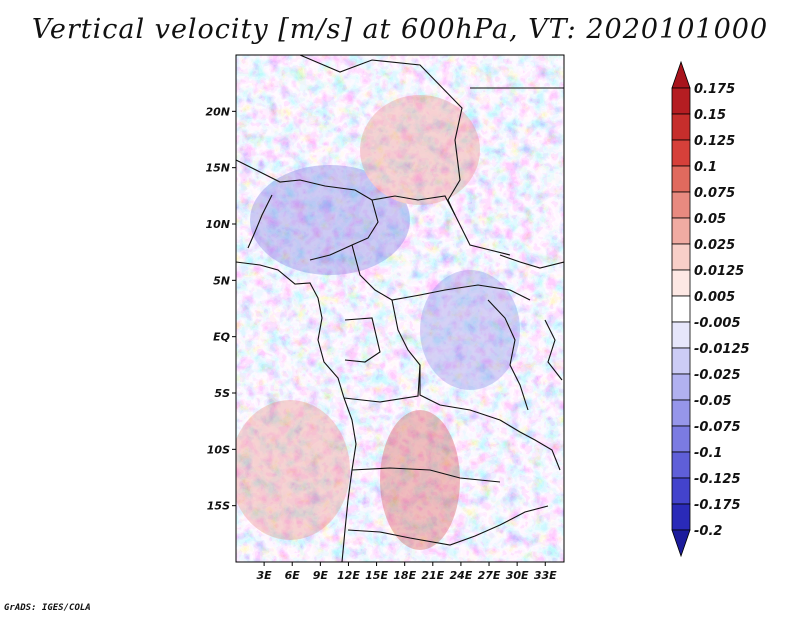 This screenshot has width=800, height=618. What do you see at coordinates (717, 323) in the screenshot?
I see `colorbar-label: -0.005` at bounding box center [717, 323].